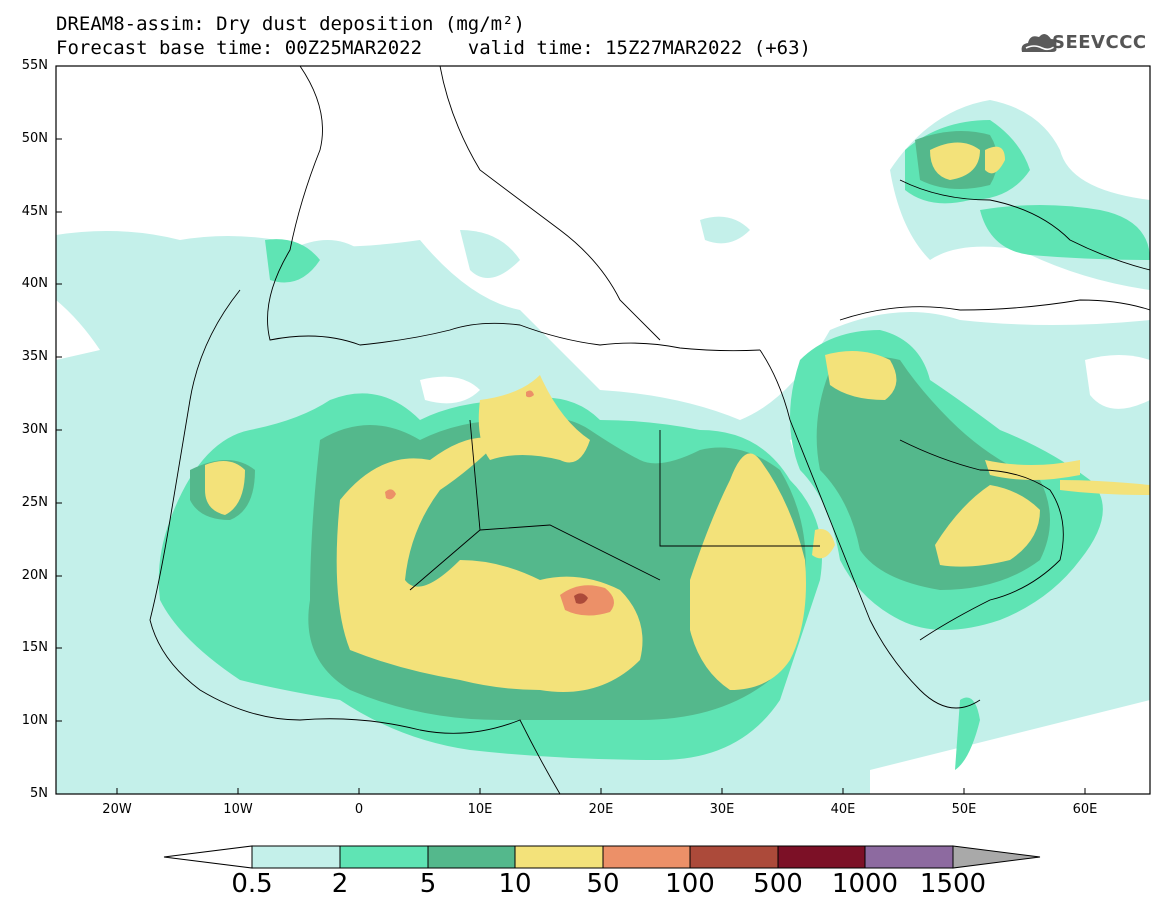 The image size is (1165, 907). I want to click on colorbar-over-arrow, so click(996, 857).